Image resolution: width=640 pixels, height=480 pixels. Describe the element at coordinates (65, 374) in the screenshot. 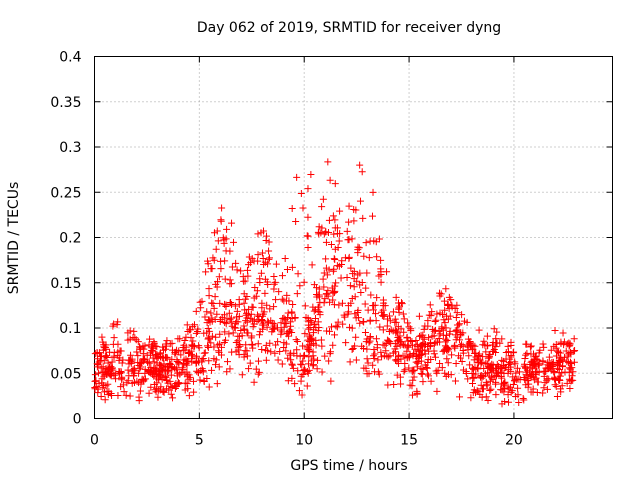

I see `y-tick-label: 0.05` at that location.